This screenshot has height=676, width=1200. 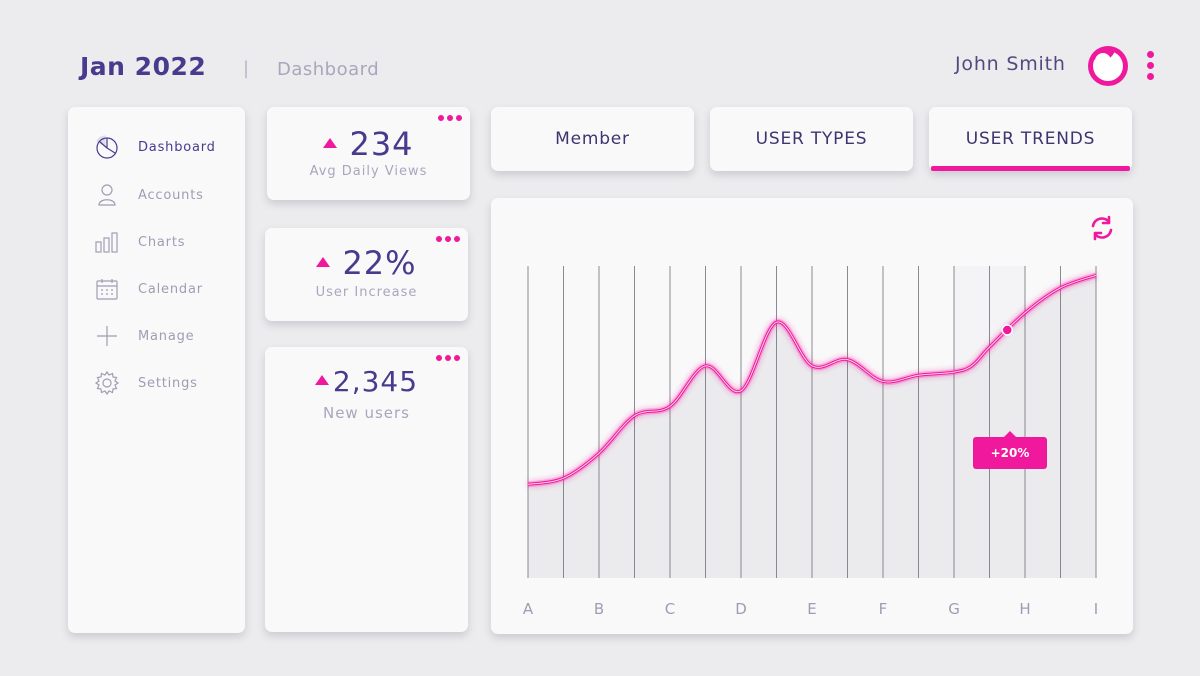 What do you see at coordinates (1102, 228) in the screenshot?
I see `refresh-icon` at bounding box center [1102, 228].